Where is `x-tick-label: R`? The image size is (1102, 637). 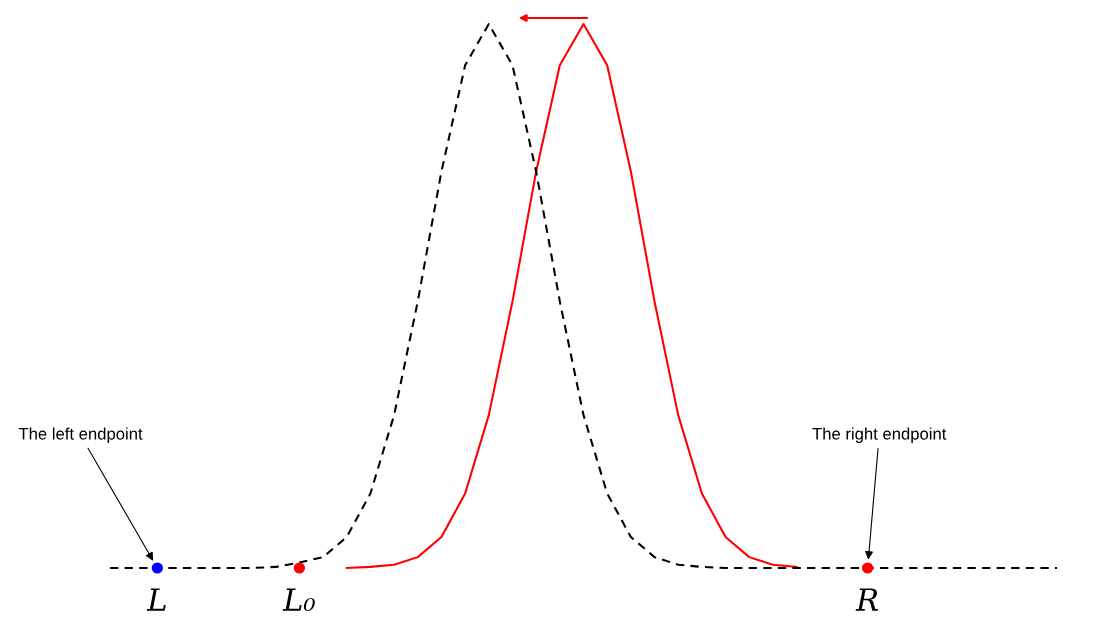 x-tick-label: R is located at coordinates (866, 599).